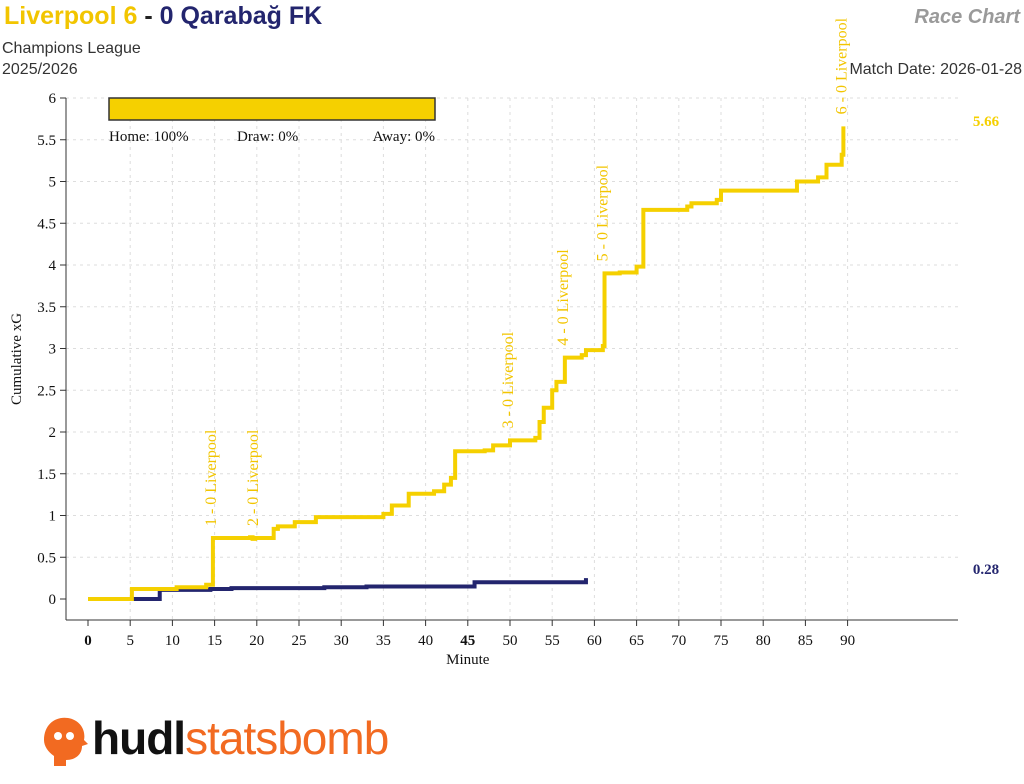 This screenshot has height=784, width=1024. What do you see at coordinates (172, 641) in the screenshot?
I see `x-tick-label: 10` at bounding box center [172, 641].